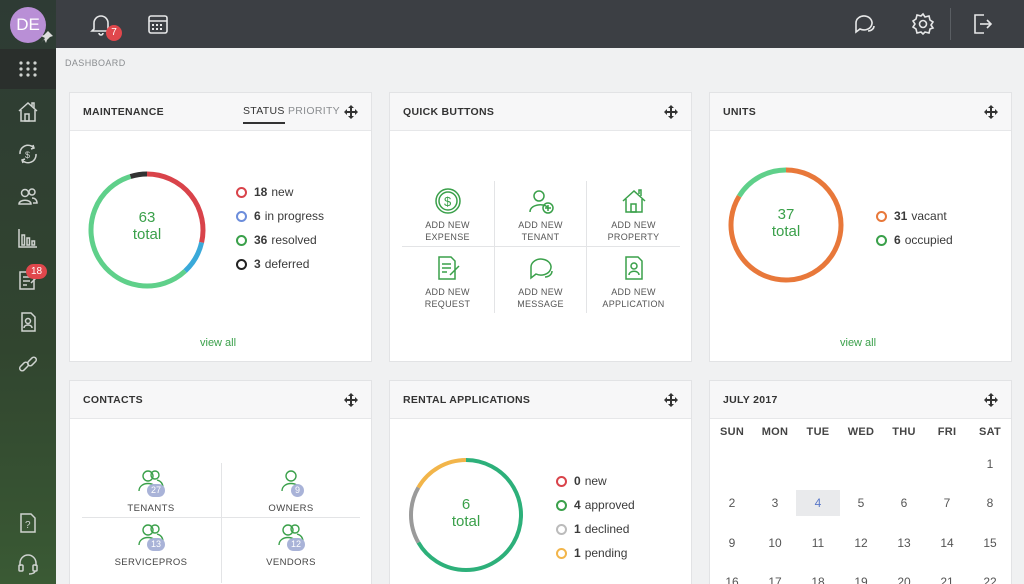  Describe the element at coordinates (923, 24) in the screenshot. I see `gear-icon` at that location.